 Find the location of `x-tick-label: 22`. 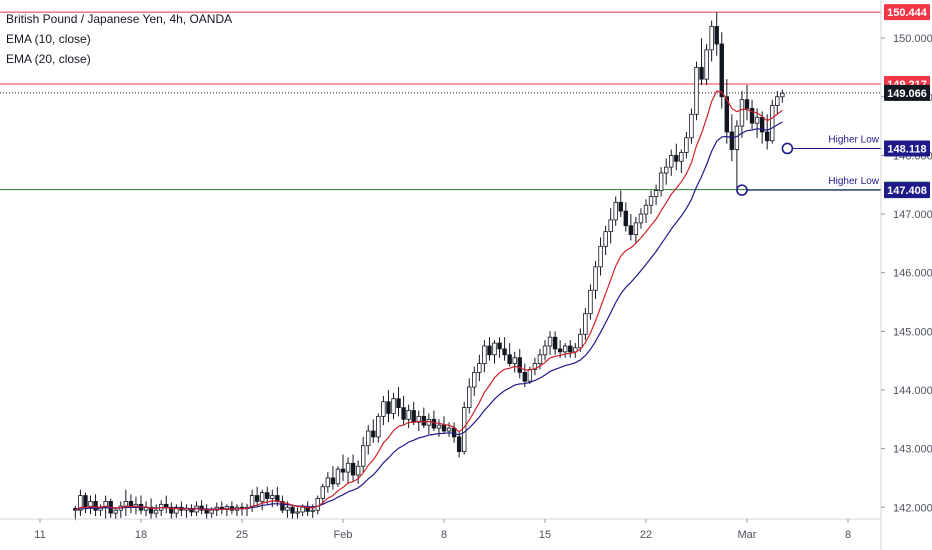

x-tick-label: 22 is located at coordinates (646, 535).